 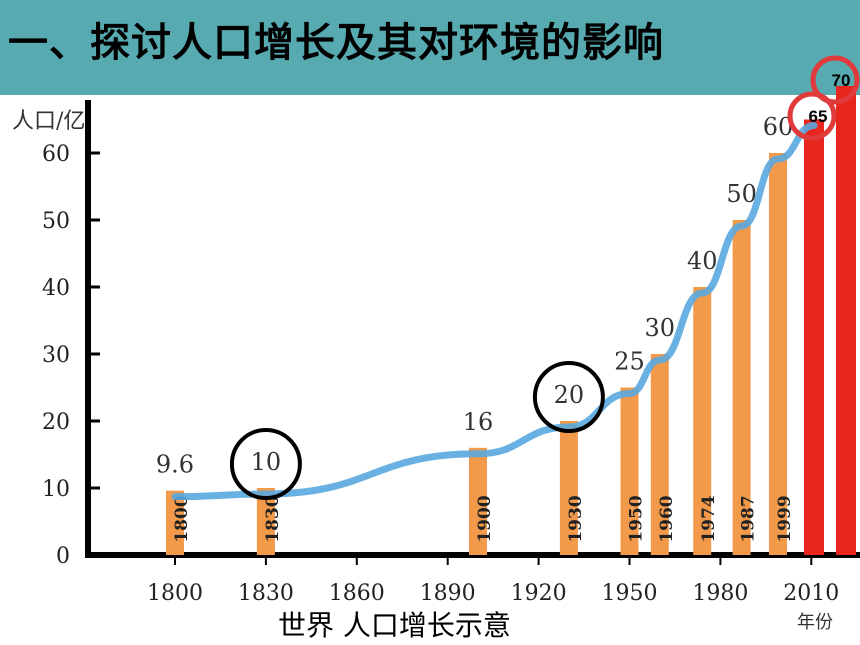 I want to click on bar-value-label: 10, so click(x=266, y=462).